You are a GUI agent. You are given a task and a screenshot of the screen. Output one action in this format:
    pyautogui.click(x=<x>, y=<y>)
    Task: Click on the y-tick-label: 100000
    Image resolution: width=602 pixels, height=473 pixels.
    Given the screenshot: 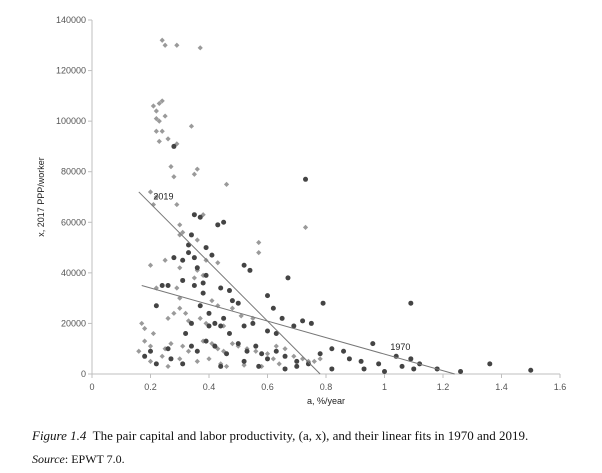 What is the action you would take?
    pyautogui.click(x=71, y=121)
    